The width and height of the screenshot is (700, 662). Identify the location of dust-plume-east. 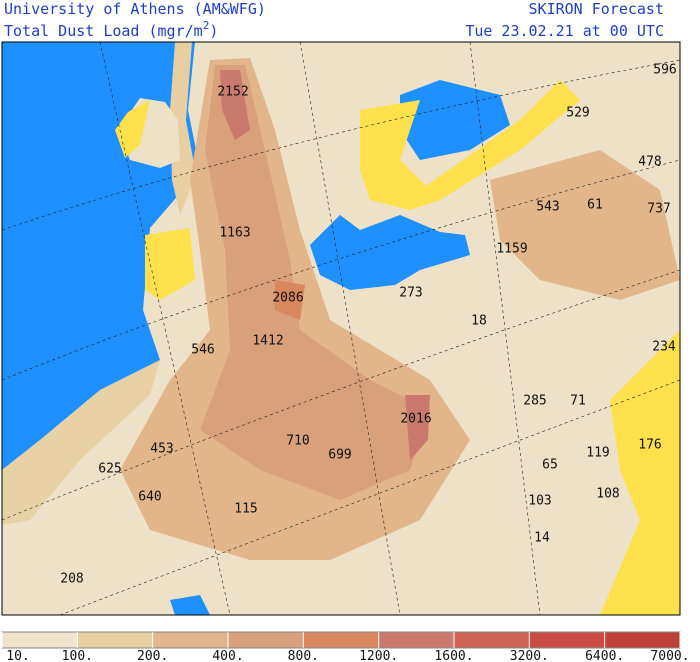
(585, 225).